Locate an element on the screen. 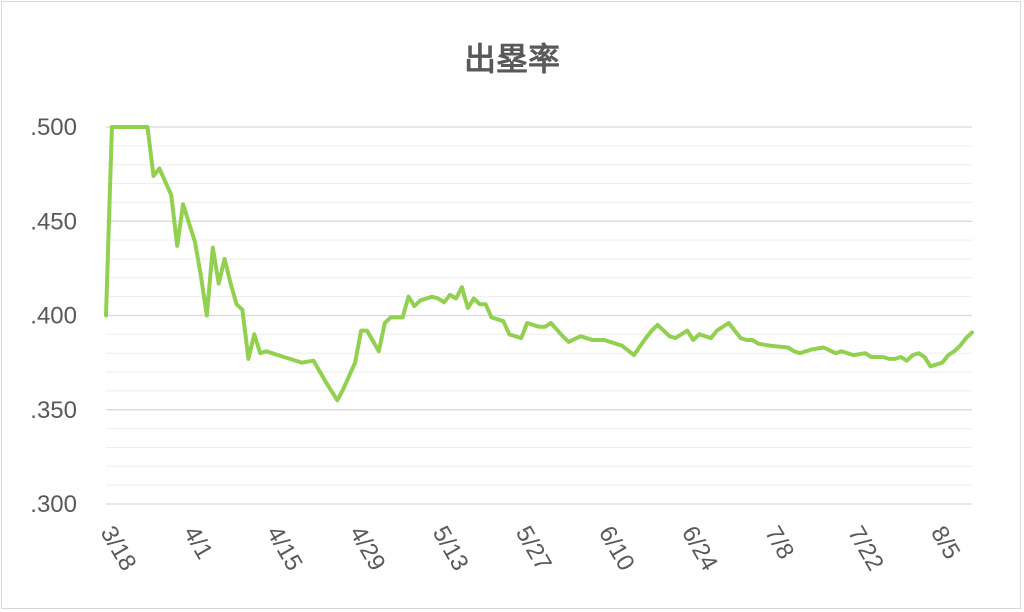 The image size is (1024, 612). x-tick-label: 6/10 is located at coordinates (616, 549).